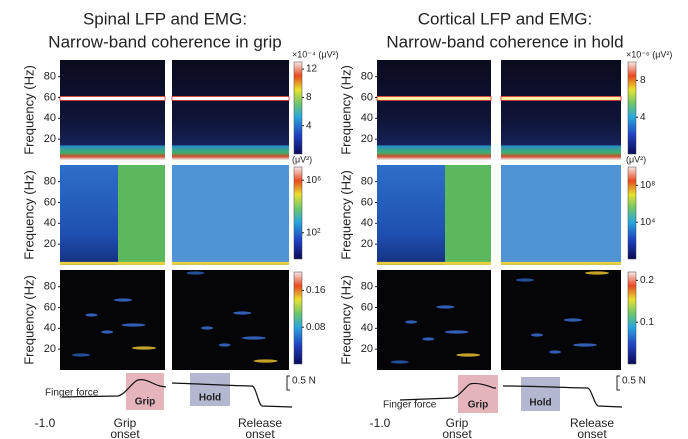 The image size is (688, 439). Describe the element at coordinates (125, 423) in the screenshot. I see `x-tick-label: Grip` at that location.